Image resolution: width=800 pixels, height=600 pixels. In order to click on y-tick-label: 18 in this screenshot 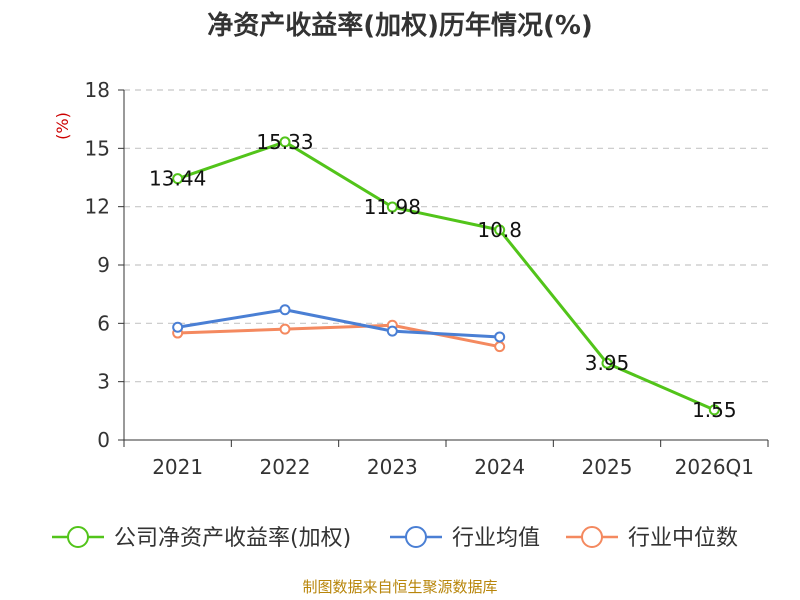, I will do `click(97, 90)`.